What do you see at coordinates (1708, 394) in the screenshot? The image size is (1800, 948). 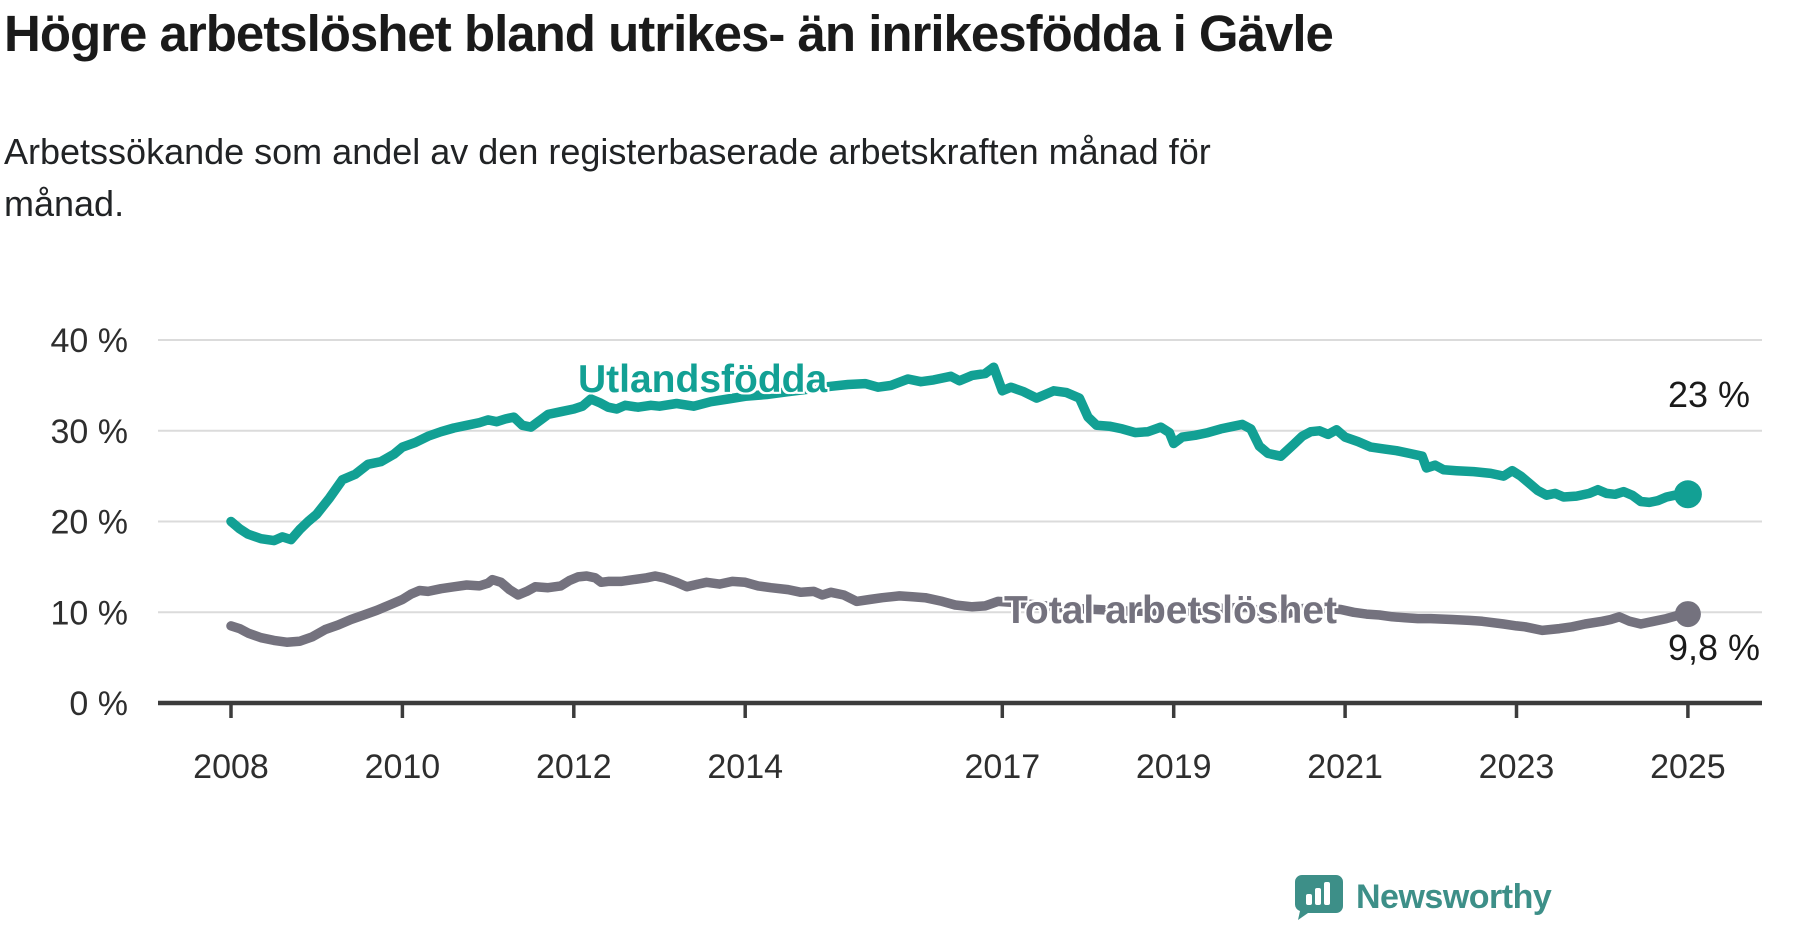 I see `end-value-label-utlandsfodda: 23 %` at bounding box center [1708, 394].